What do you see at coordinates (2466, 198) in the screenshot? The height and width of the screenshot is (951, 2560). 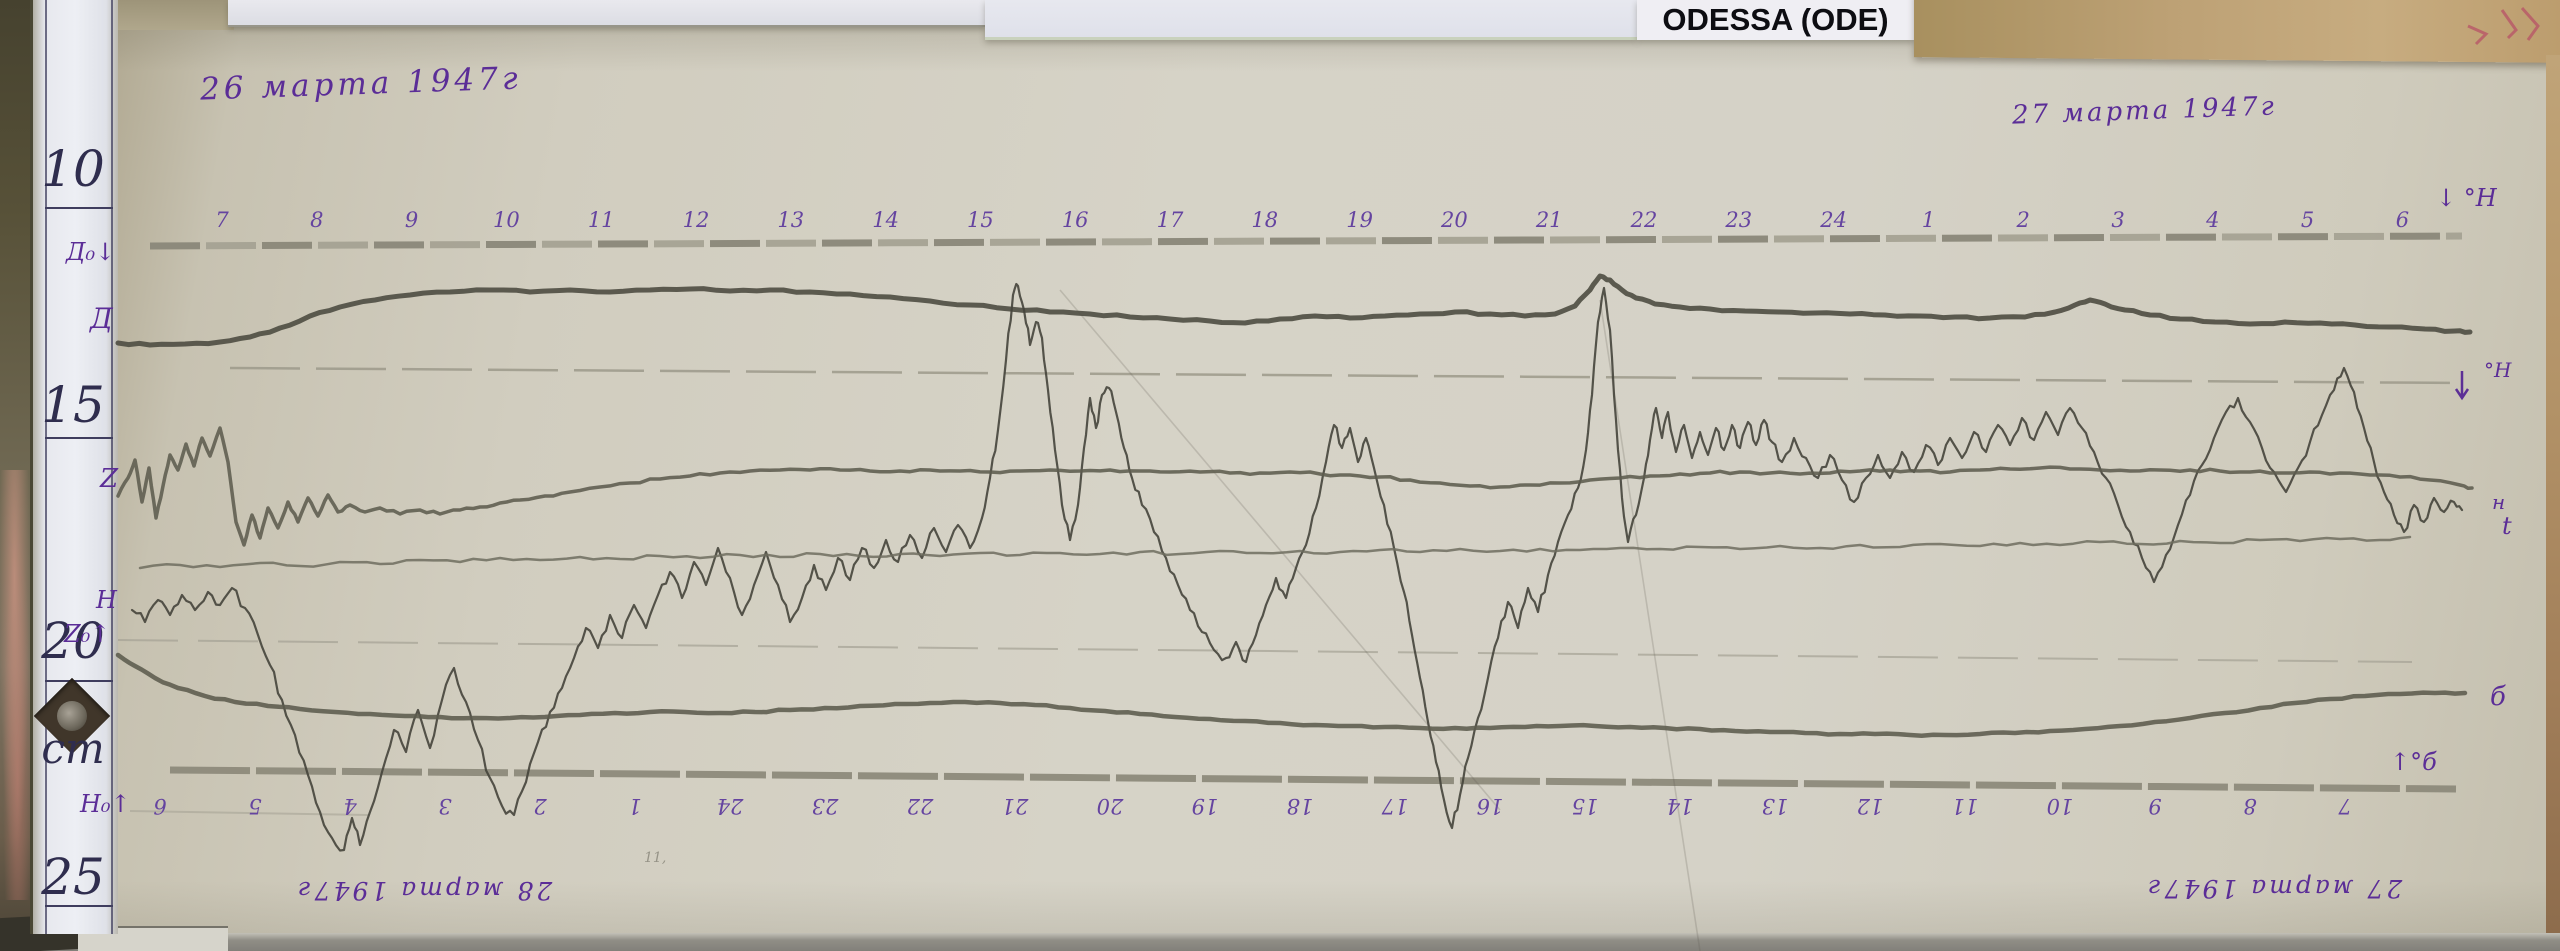 I see `trace-label: ↓ °H` at bounding box center [2466, 198].